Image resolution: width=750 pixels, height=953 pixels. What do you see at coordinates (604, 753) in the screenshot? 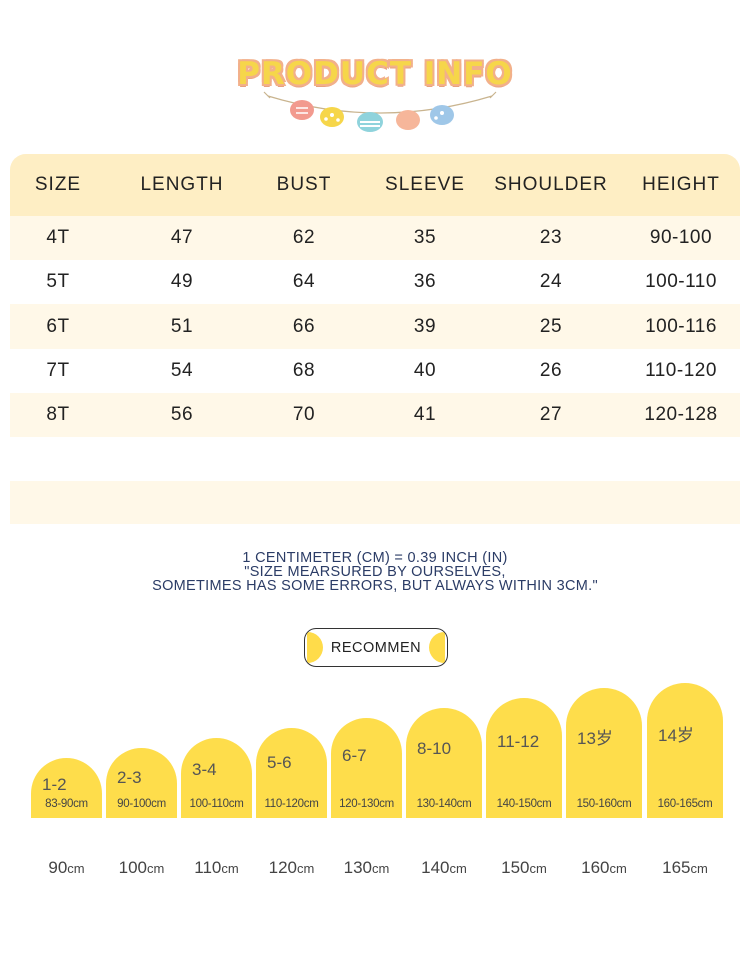
I see `height-card: 13岁 150-160cm` at bounding box center [604, 753].